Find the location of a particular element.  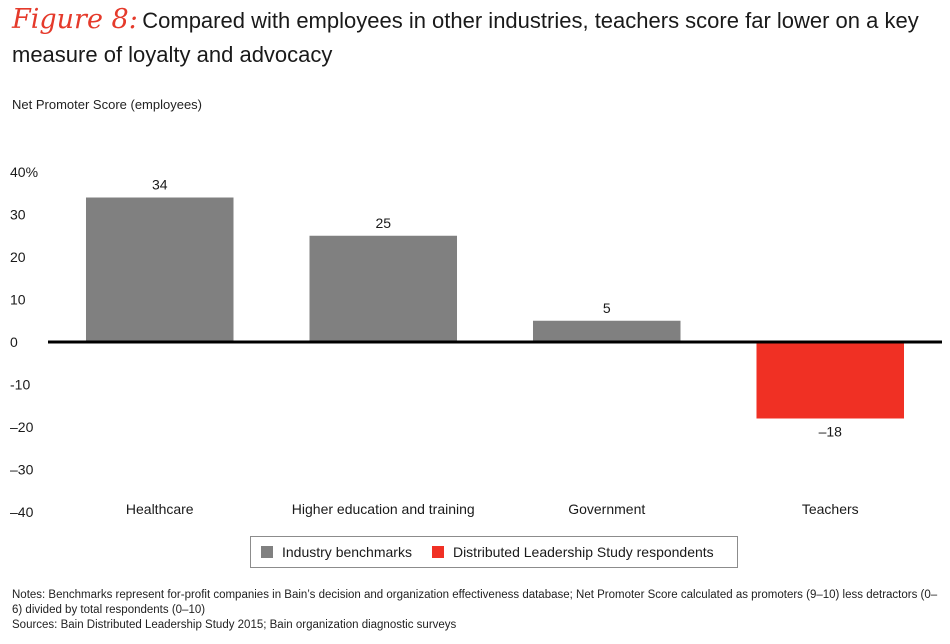

y-tick-label: –40 is located at coordinates (22, 512).